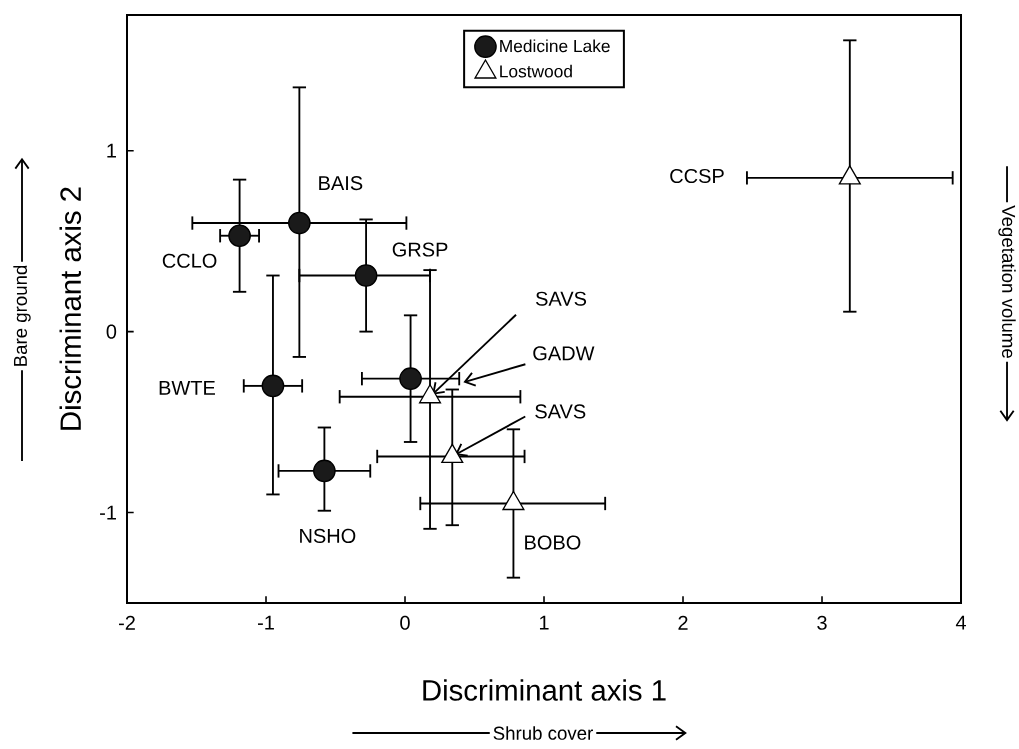 This screenshot has height=749, width=1019. I want to click on annotation: CCSP, so click(697, 176).